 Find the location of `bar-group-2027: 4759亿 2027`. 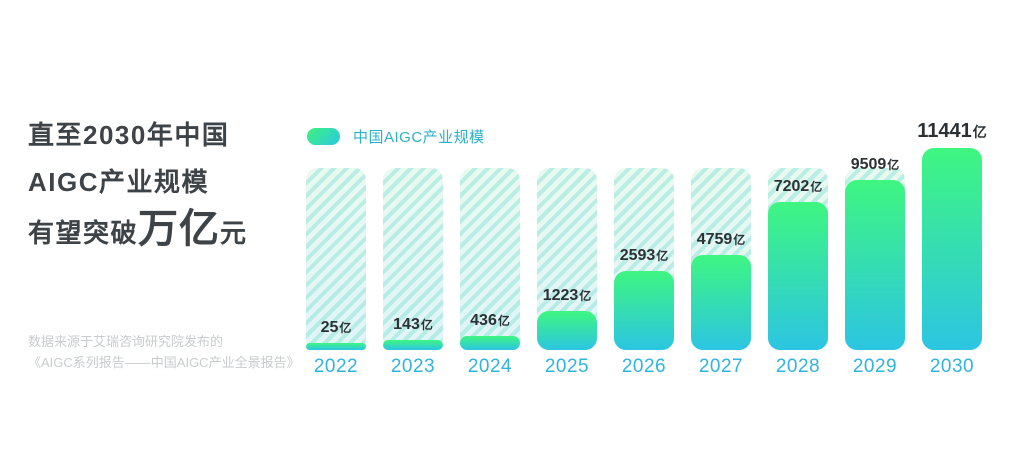

bar-group-2027: 4759亿 2027 is located at coordinates (721, 248).